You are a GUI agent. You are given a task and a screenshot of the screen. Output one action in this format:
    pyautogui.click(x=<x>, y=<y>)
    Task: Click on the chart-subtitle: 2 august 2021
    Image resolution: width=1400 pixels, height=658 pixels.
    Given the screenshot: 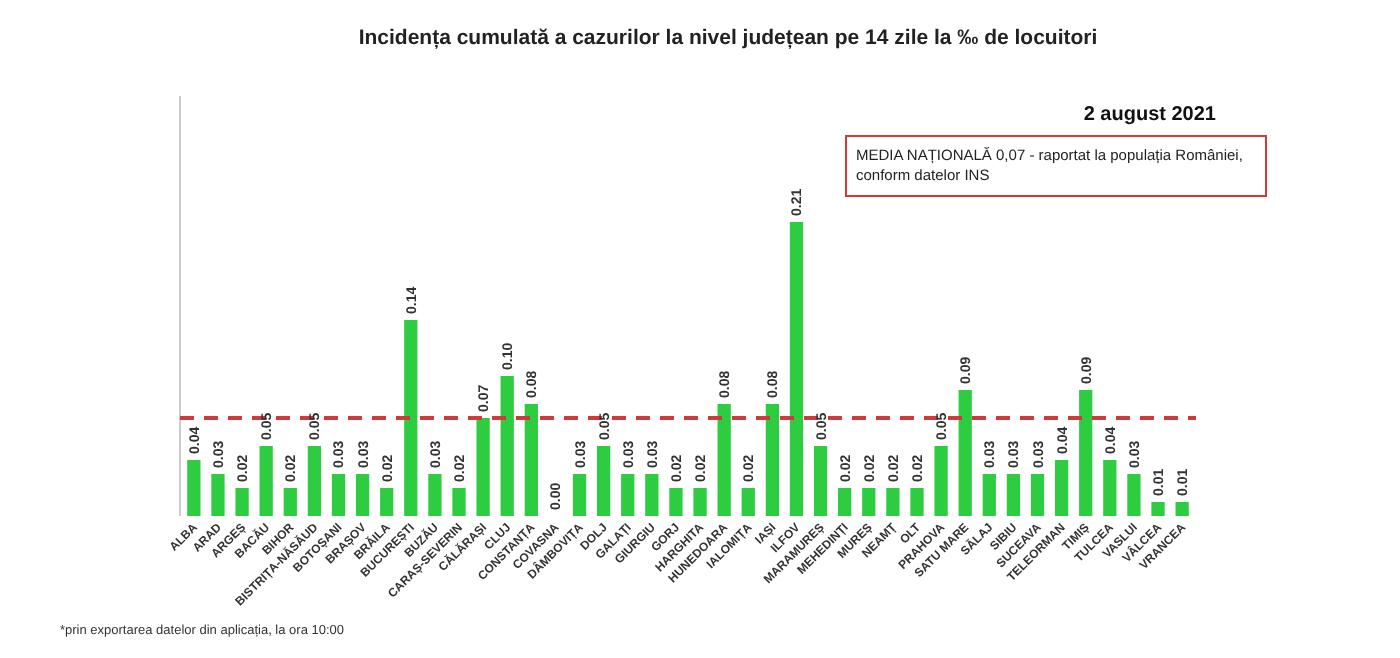 What is the action you would take?
    pyautogui.click(x=1150, y=115)
    